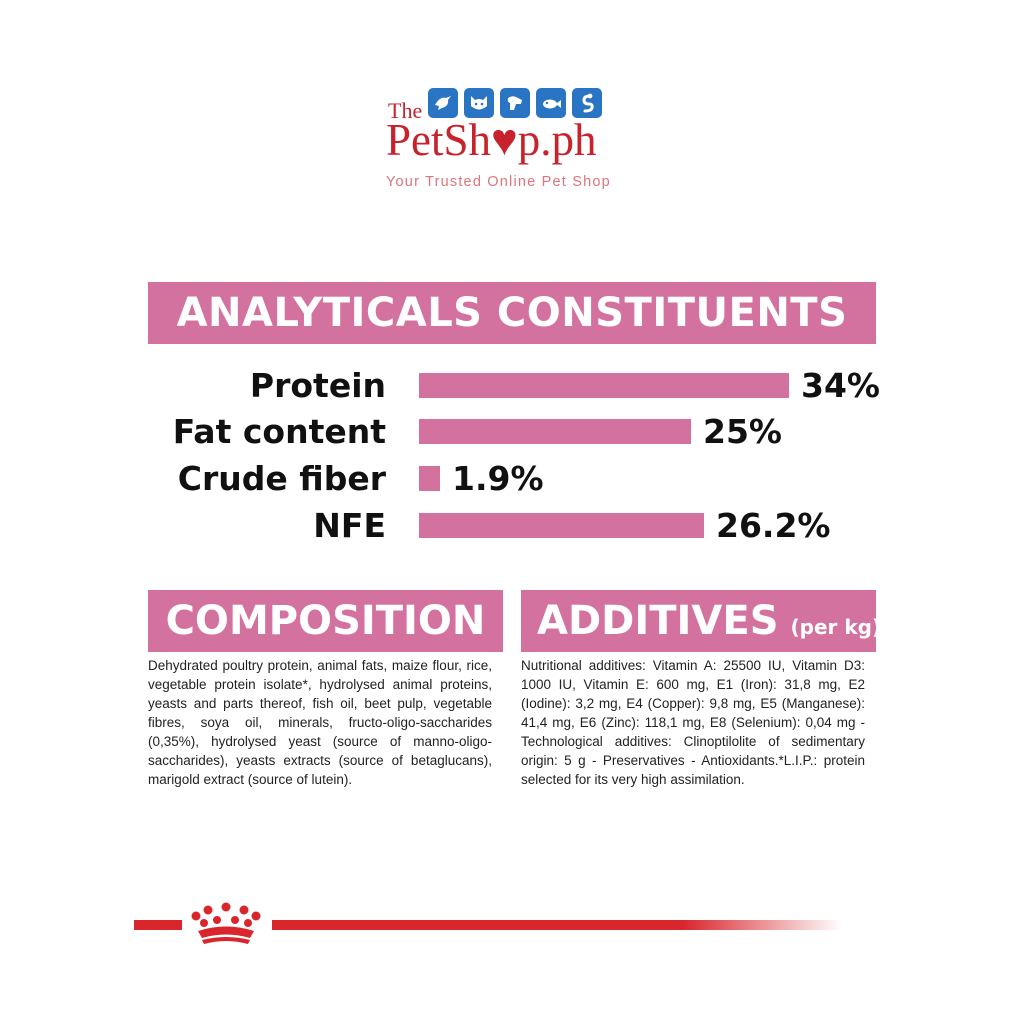 This screenshot has width=1024, height=1024. I want to click on fish-icon, so click(551, 103).